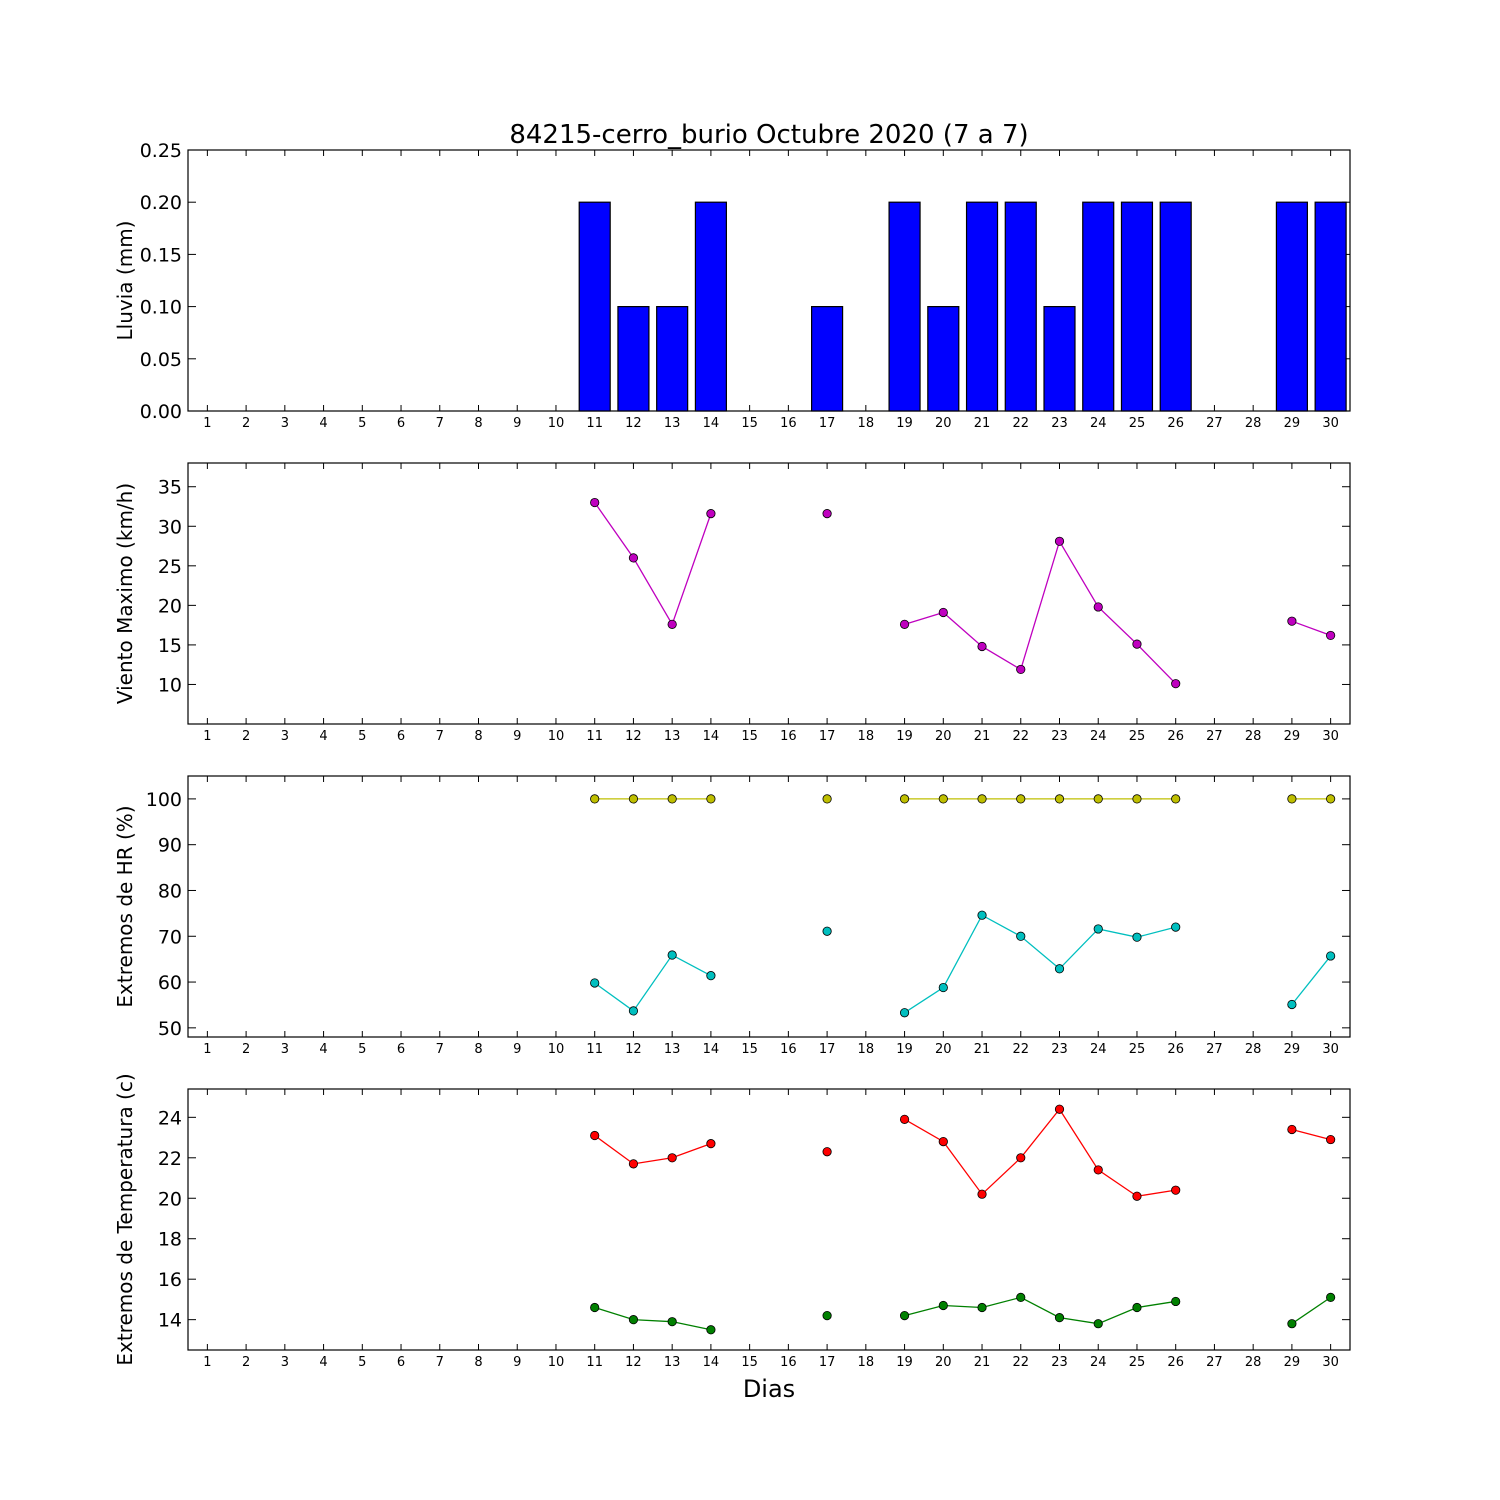 The height and width of the screenshot is (1500, 1500). What do you see at coordinates (246, 1362) in the screenshot?
I see `x-tick-label: 2` at bounding box center [246, 1362].